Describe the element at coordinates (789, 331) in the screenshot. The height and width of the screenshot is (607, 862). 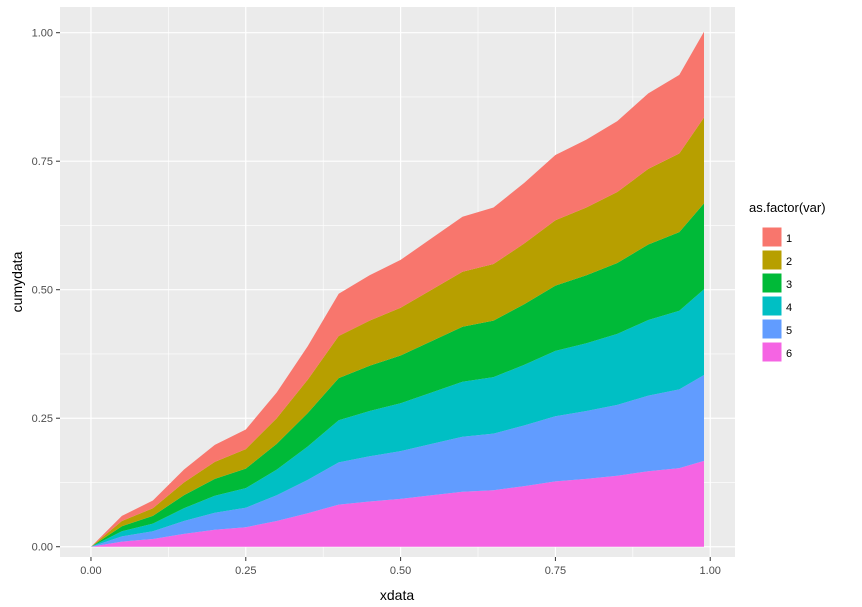
I see `legend-label-5: 5` at that location.